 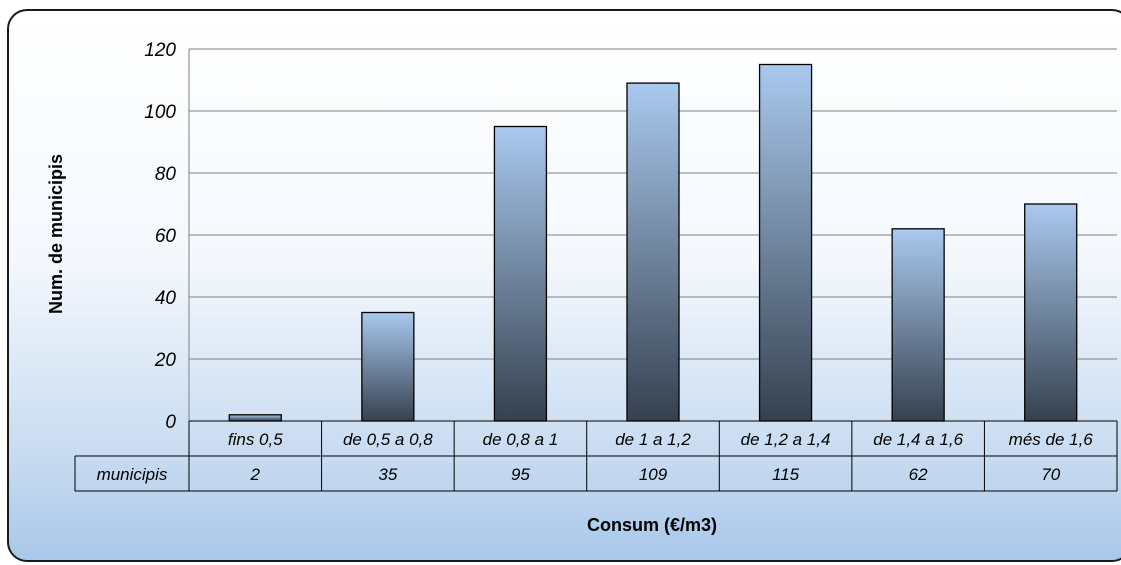 I want to click on x-category-label: de 0,5 a 0,8, so click(x=388, y=439).